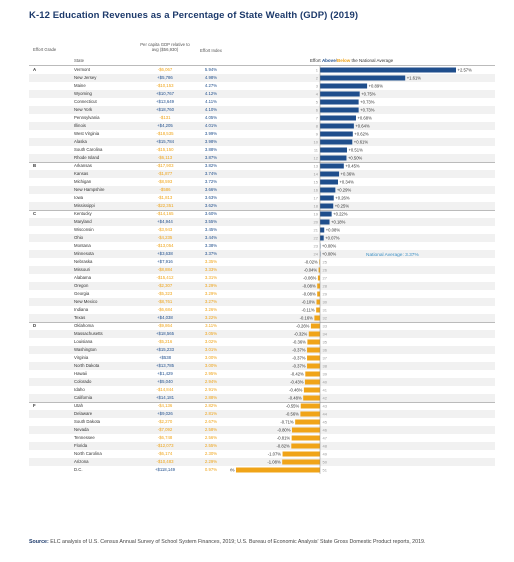 Image resolution: width=514 pixels, height=562 pixels. What do you see at coordinates (211, 229) in the screenshot?
I see `index-cell: 3.45%` at bounding box center [211, 229].